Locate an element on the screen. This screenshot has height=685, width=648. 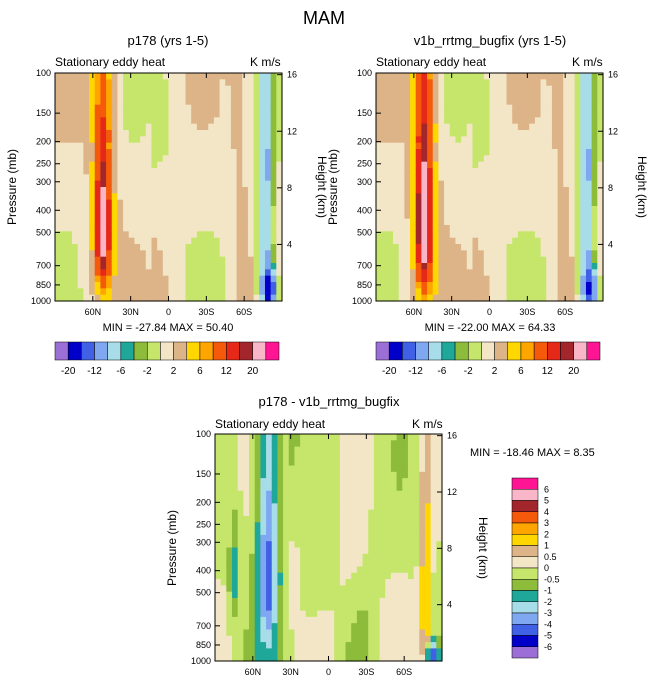
x-tick-label: 60S is located at coordinates (565, 312).